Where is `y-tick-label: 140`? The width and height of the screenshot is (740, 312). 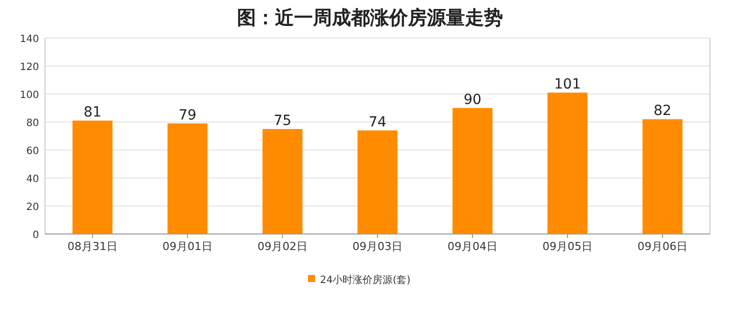
y-tick-label: 140 is located at coordinates (29, 39).